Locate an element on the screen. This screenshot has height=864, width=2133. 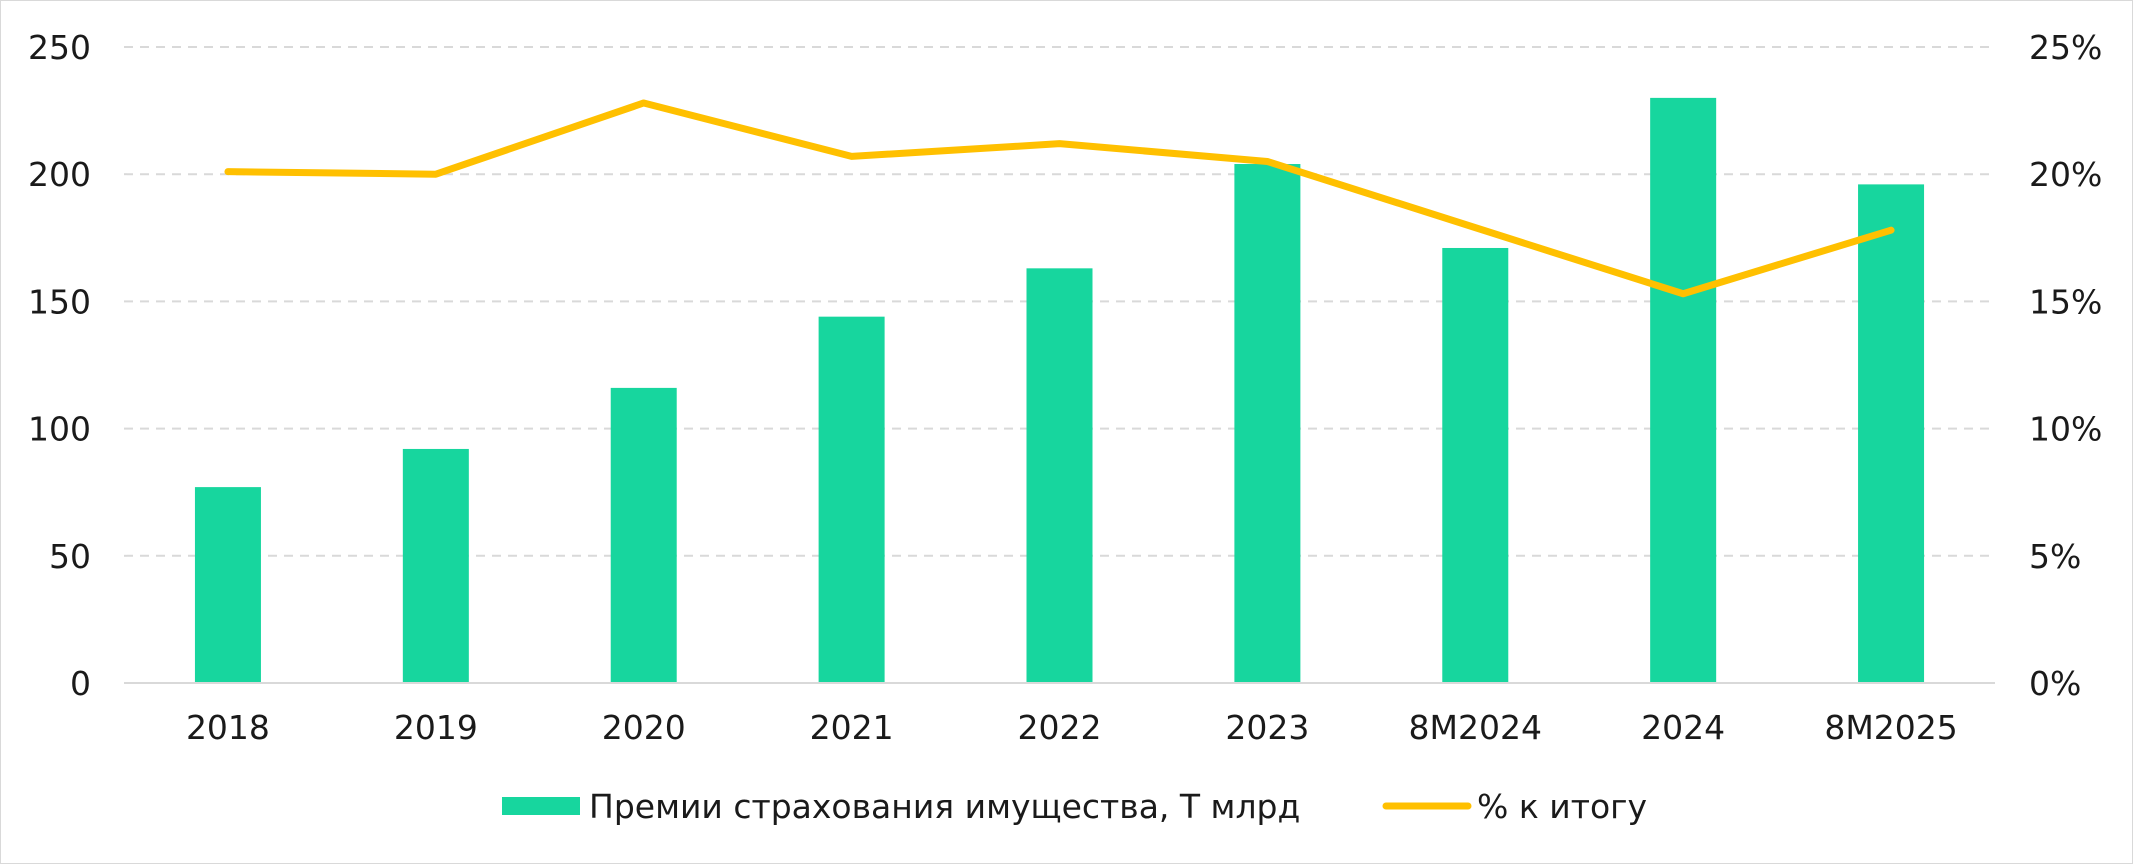
y-right-tick-label: 25% is located at coordinates (2065, 47).